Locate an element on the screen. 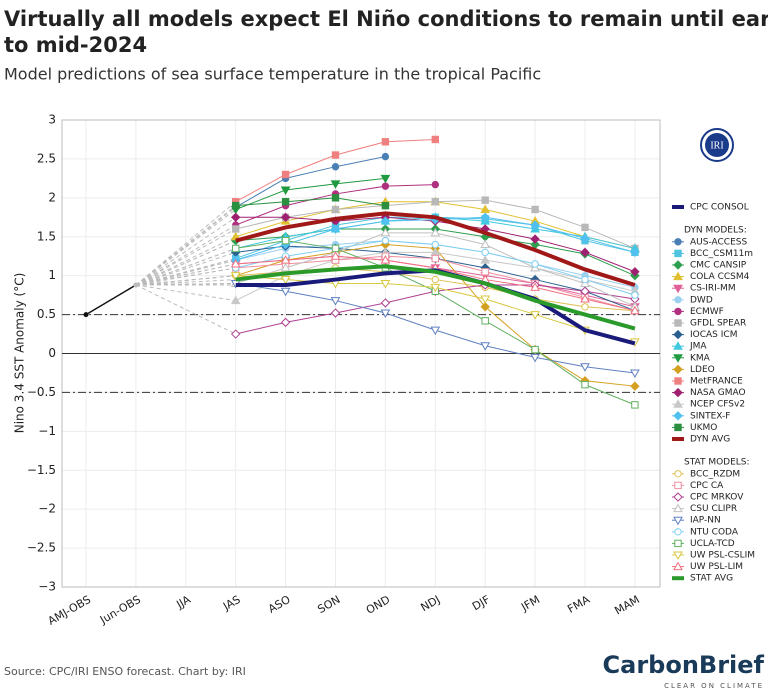 This screenshot has height=692, width=768. logo: IRI is located at coordinates (717, 145).